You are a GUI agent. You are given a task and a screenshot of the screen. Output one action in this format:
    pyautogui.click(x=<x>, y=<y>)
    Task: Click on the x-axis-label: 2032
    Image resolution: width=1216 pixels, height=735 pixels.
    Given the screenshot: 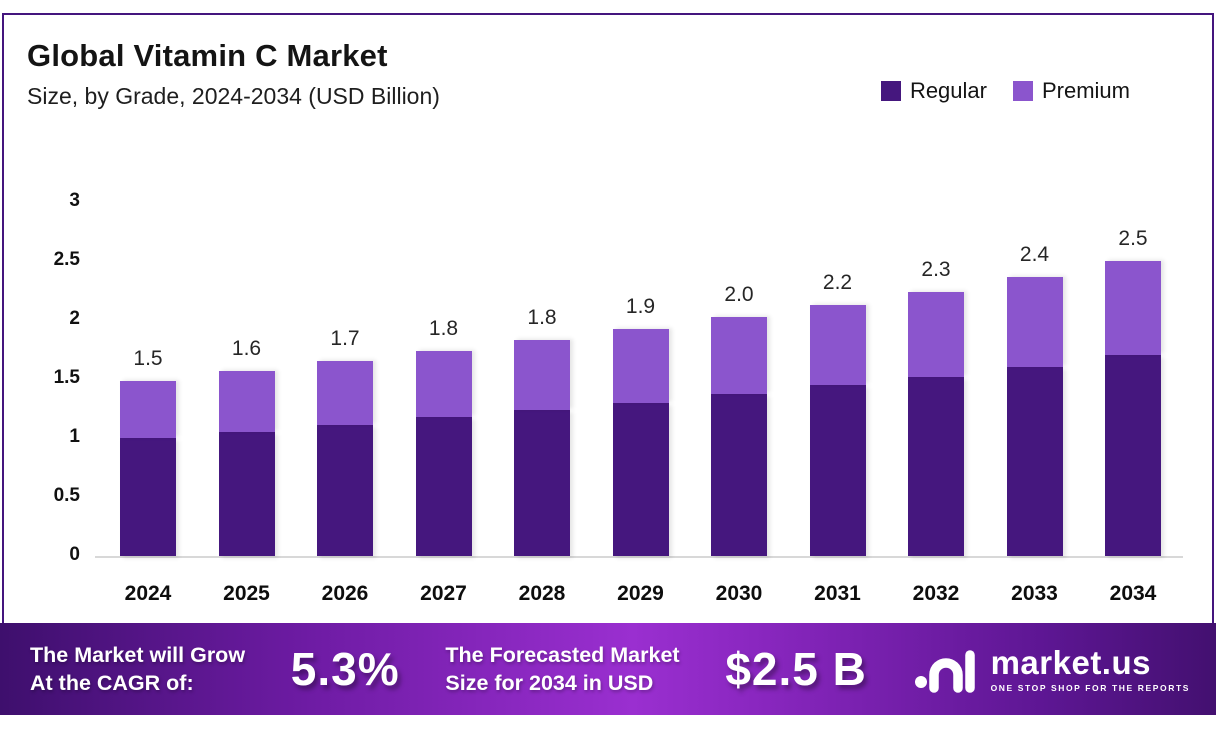 What is the action you would take?
    pyautogui.click(x=936, y=593)
    